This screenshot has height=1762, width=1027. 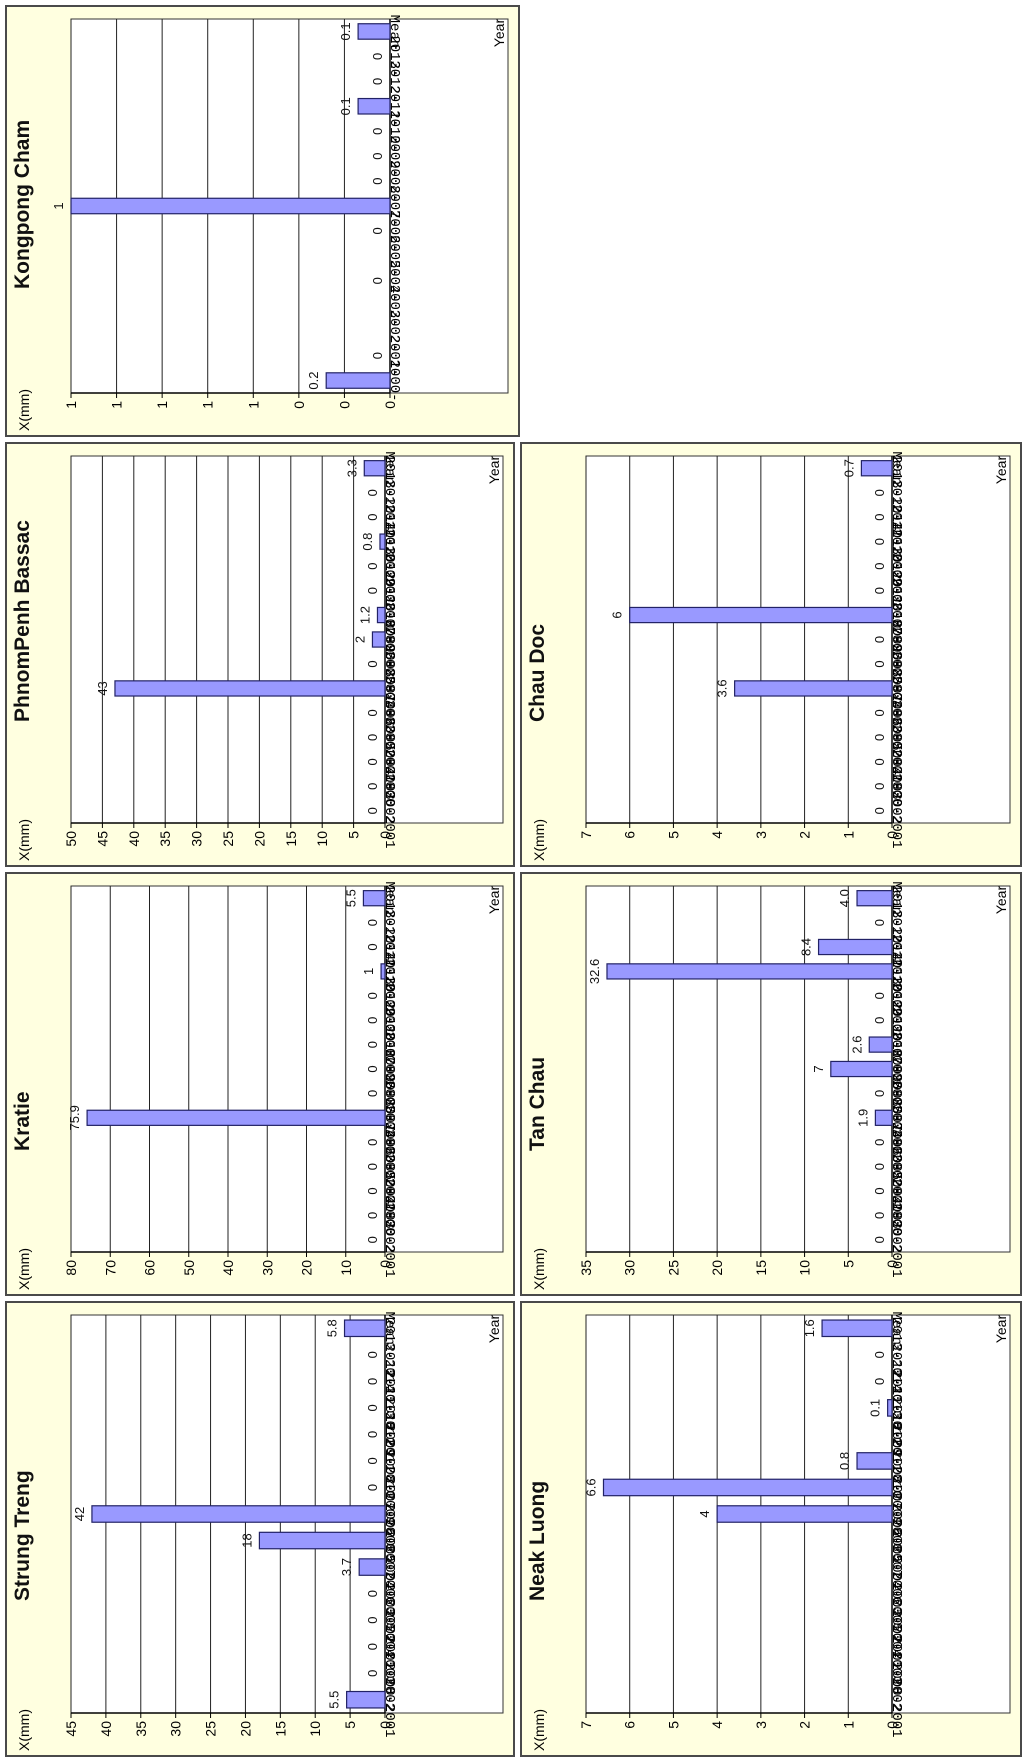 What do you see at coordinates (896, 1700) in the screenshot?
I see `x-tick-label: 2000-2001` at bounding box center [896, 1700].